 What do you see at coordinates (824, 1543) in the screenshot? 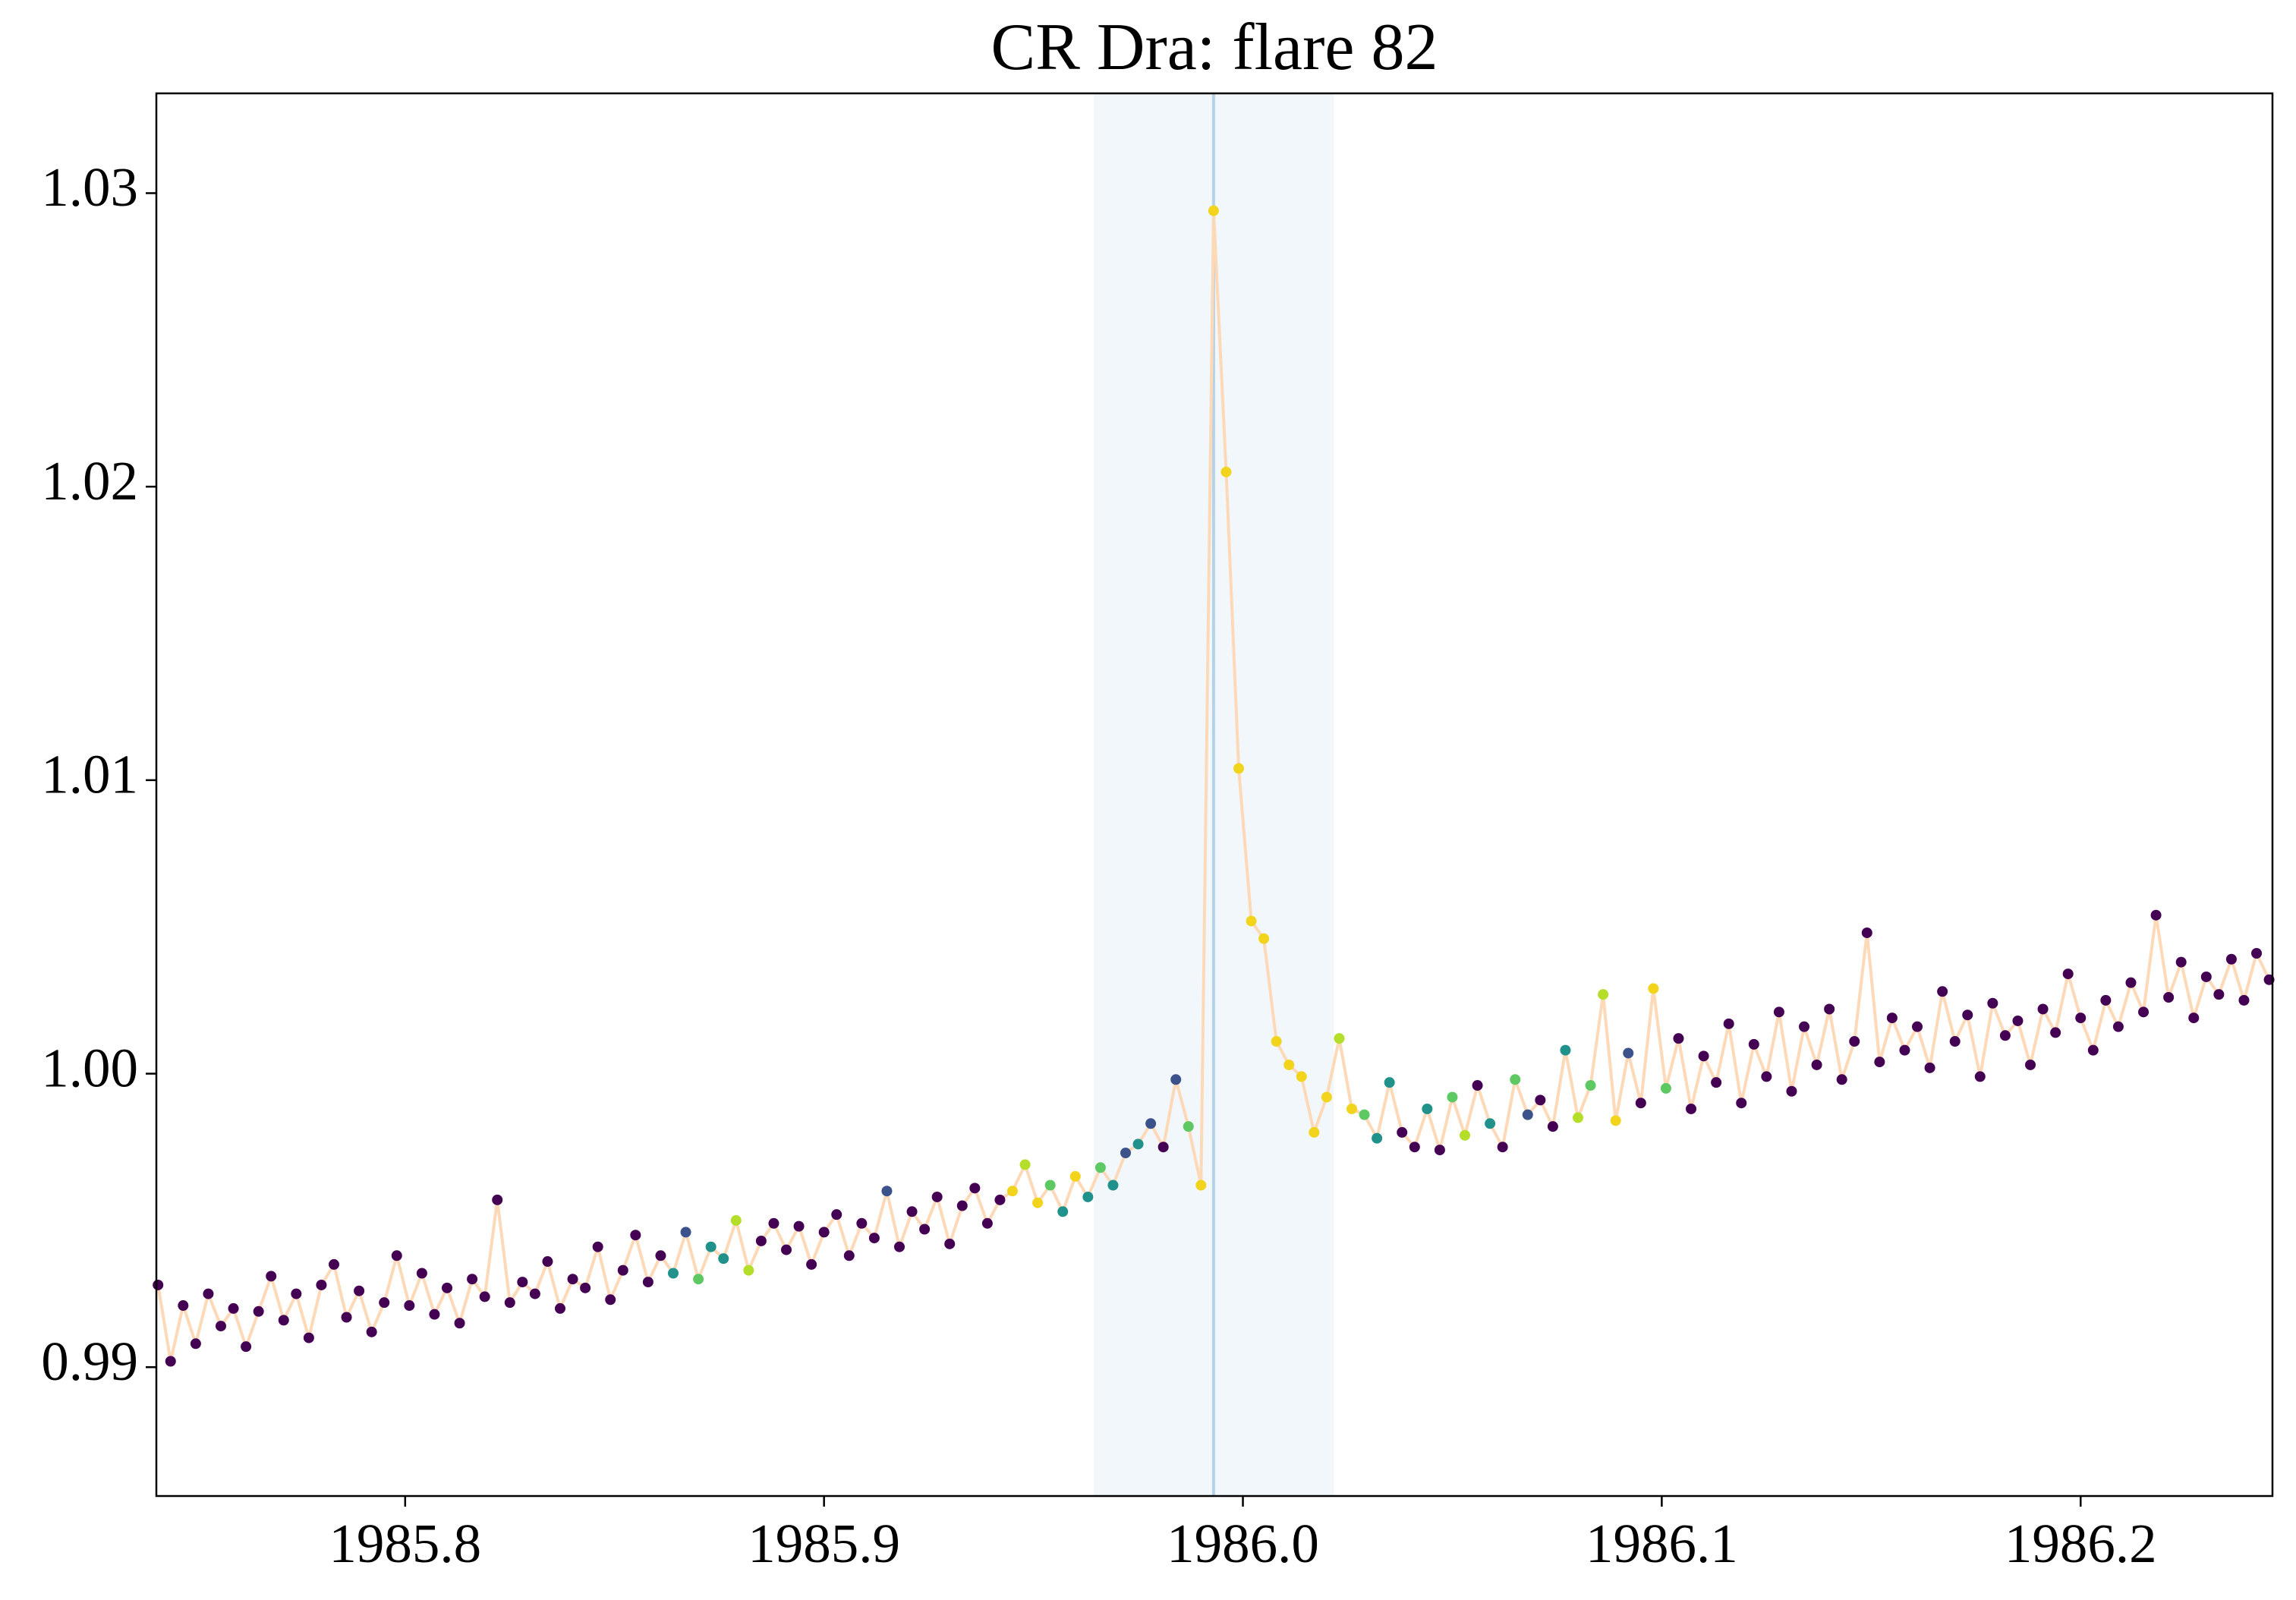
I see `x-tick-label: 1985.9` at bounding box center [824, 1543].